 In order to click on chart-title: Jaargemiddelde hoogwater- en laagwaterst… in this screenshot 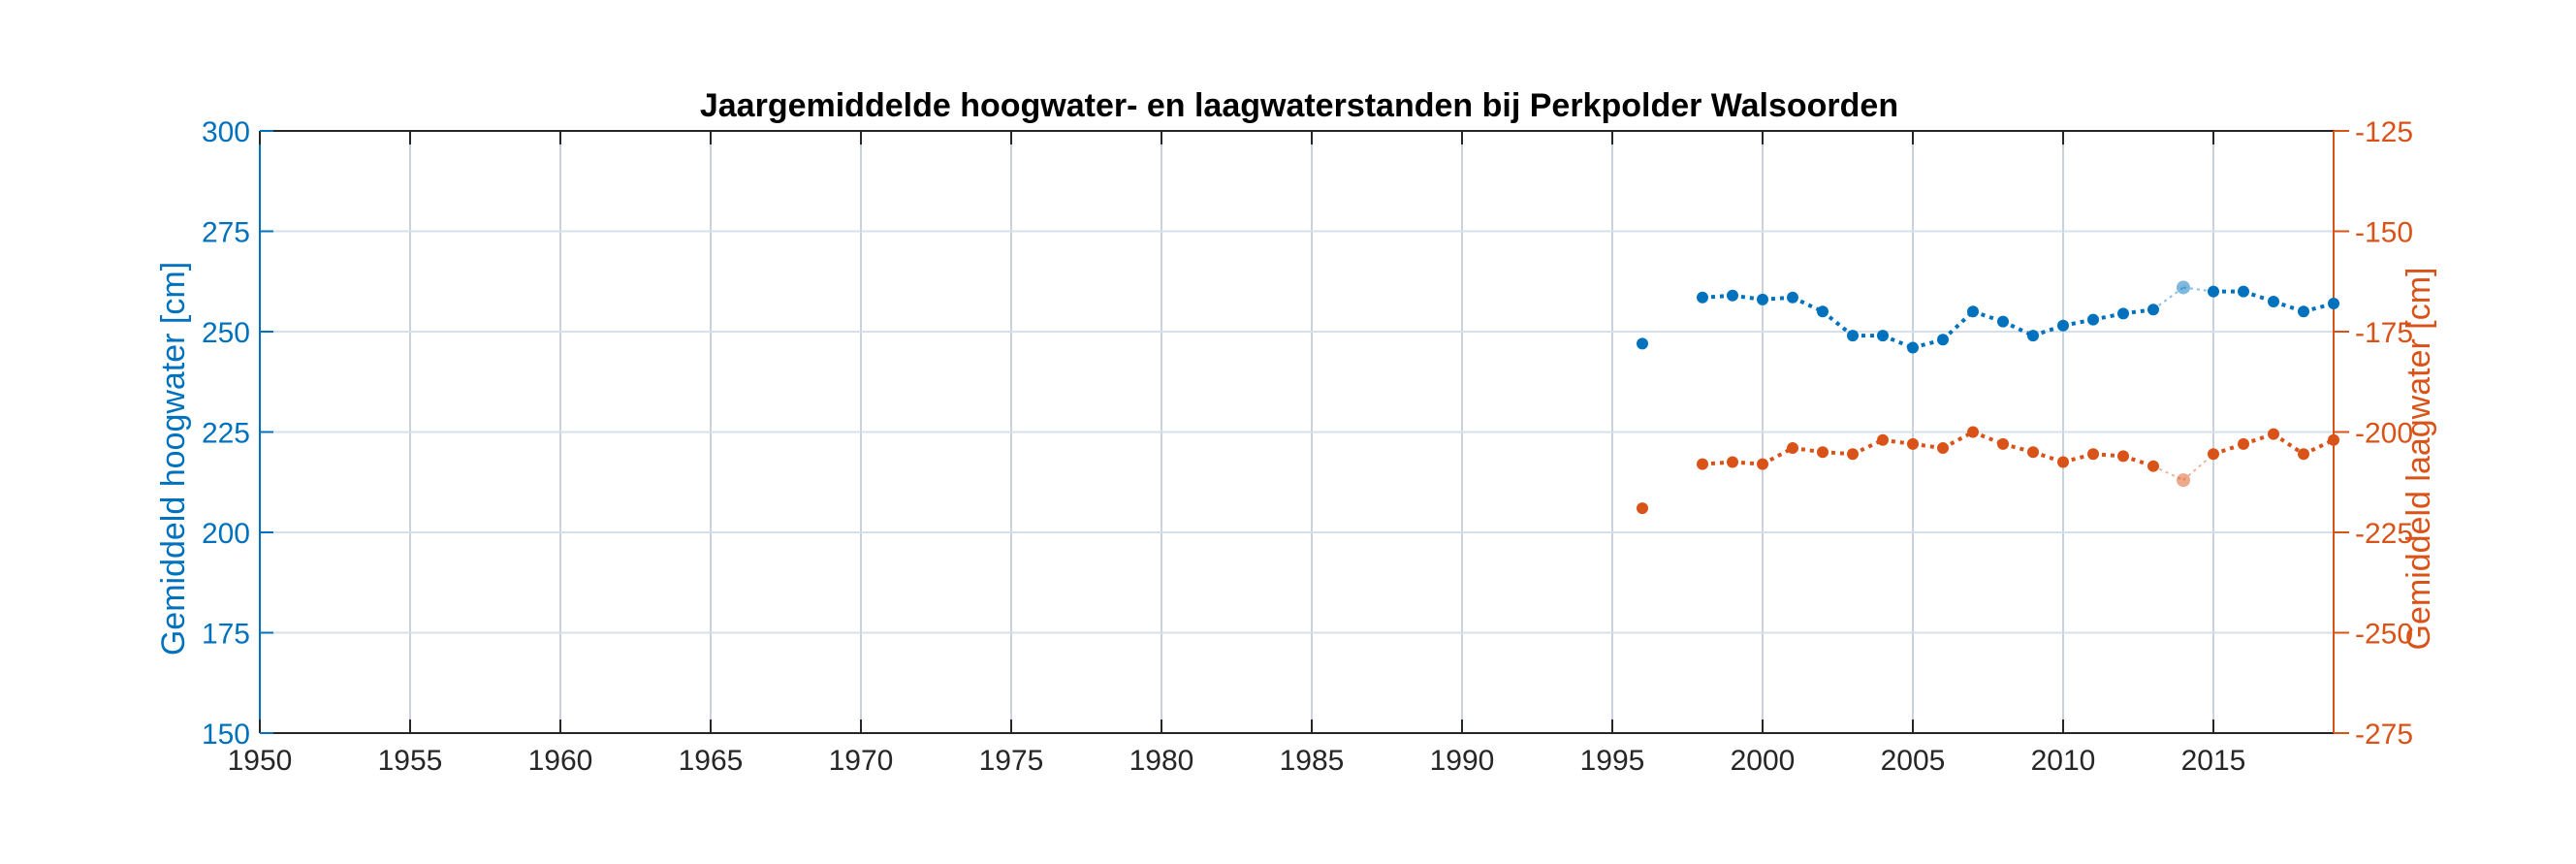, I will do `click(1299, 105)`.